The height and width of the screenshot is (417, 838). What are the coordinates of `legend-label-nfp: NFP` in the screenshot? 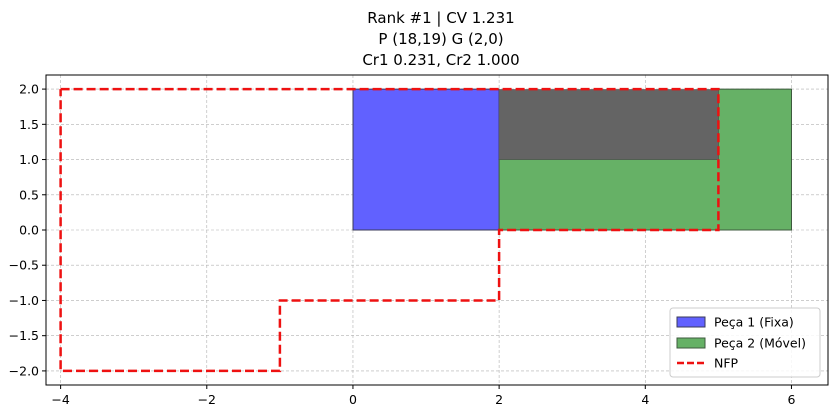 It's located at (726, 363).